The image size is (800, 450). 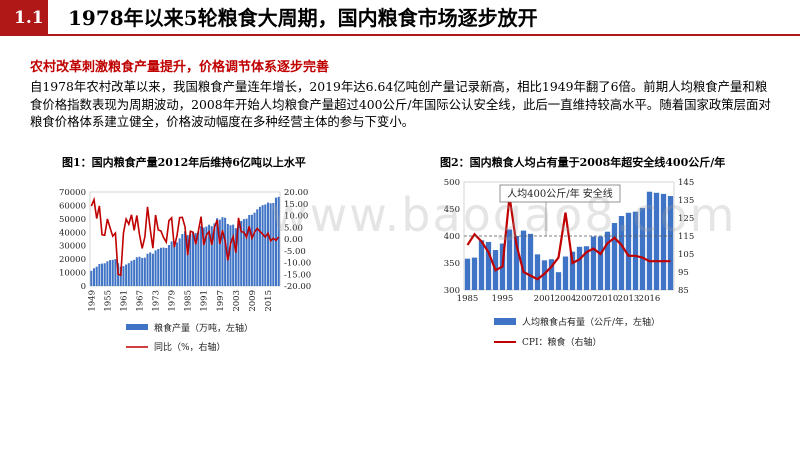 I want to click on right-axis-tick-label: 85, so click(x=683, y=291).